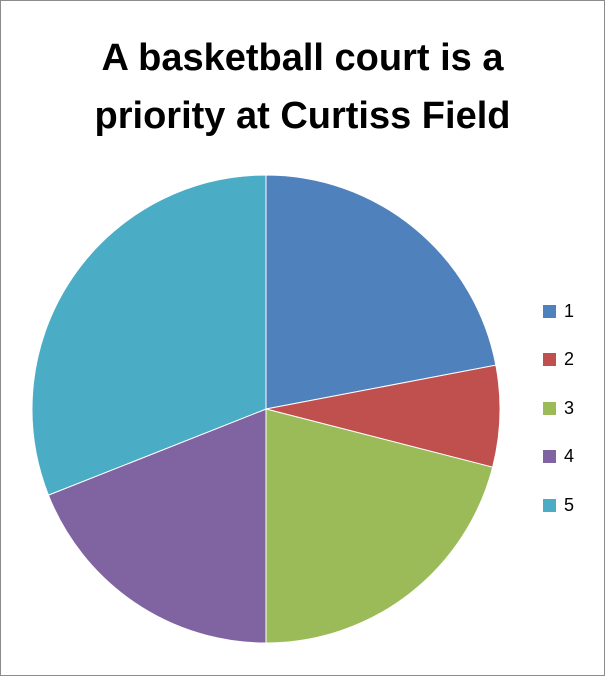 The image size is (605, 676). I want to click on chart-title-line-2: priority at Curtiss Field, so click(302, 116).